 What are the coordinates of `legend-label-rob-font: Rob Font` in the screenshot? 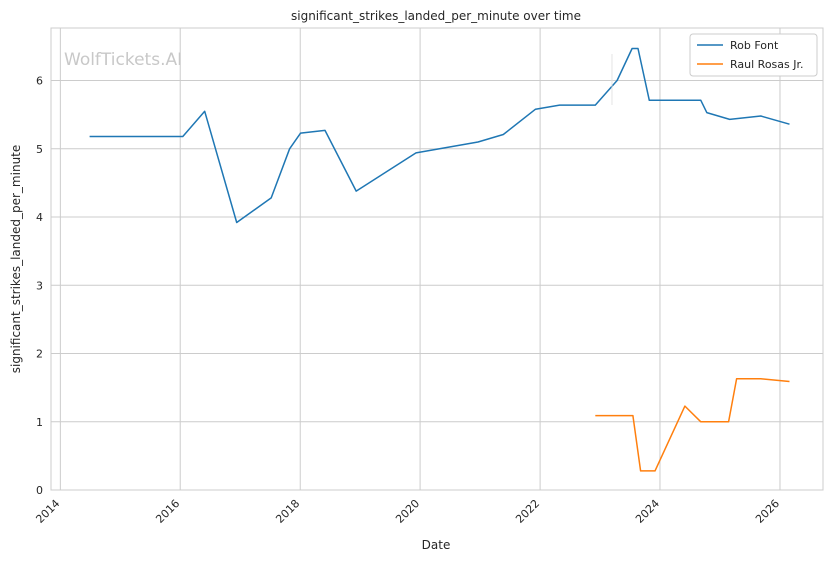 It's located at (754, 45).